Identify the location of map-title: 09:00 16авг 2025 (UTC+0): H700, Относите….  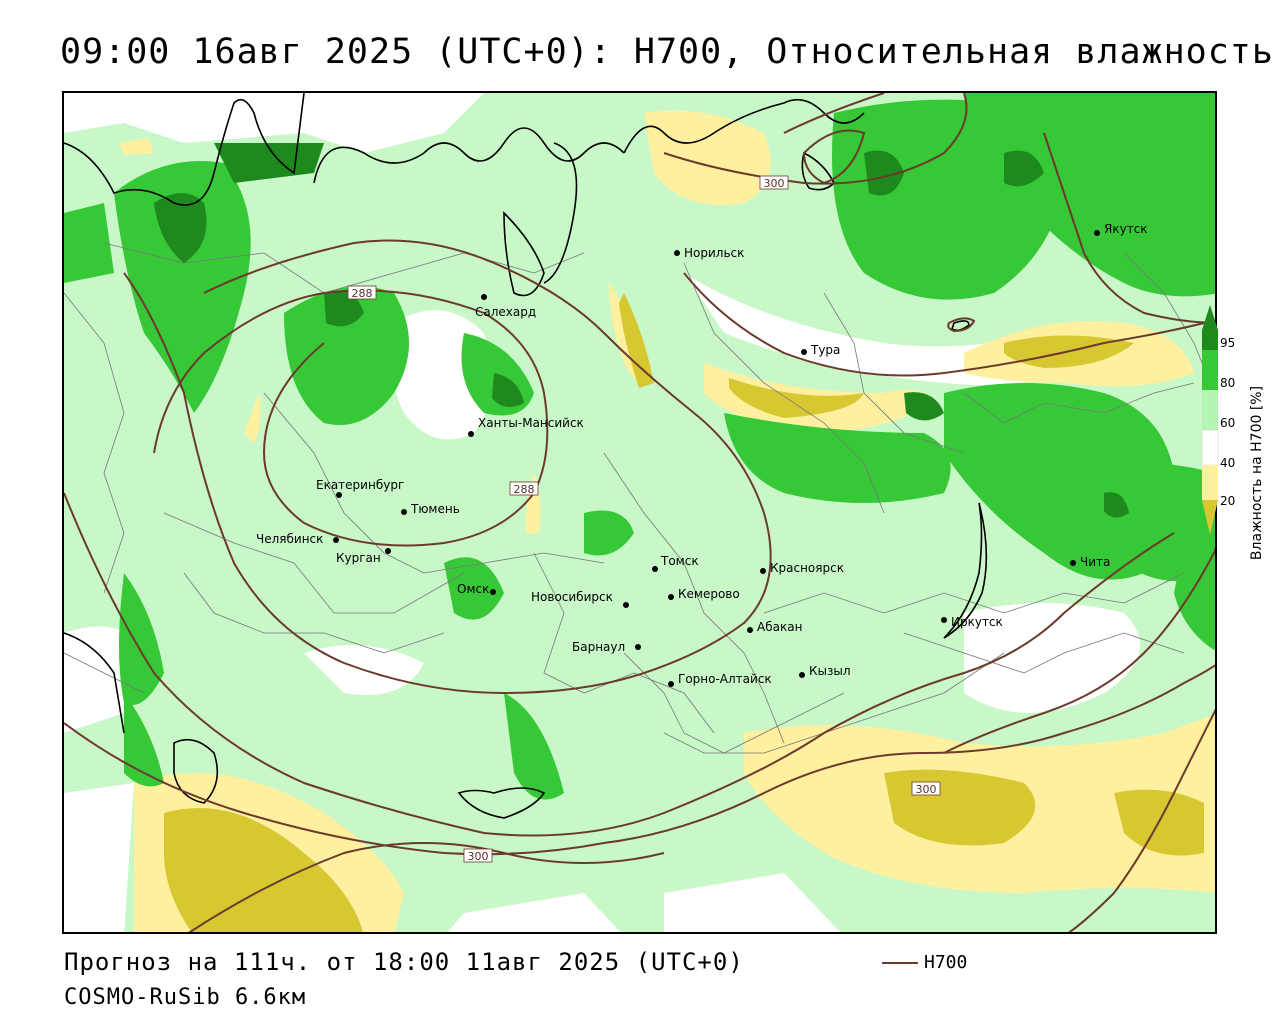
(667, 52).